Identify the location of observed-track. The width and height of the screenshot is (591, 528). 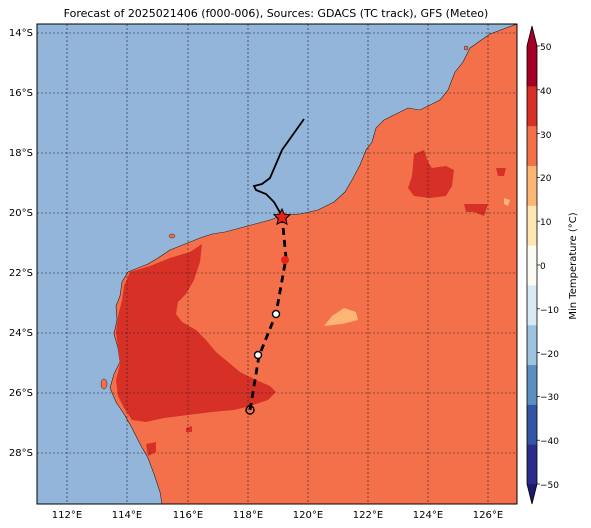
(278, 167).